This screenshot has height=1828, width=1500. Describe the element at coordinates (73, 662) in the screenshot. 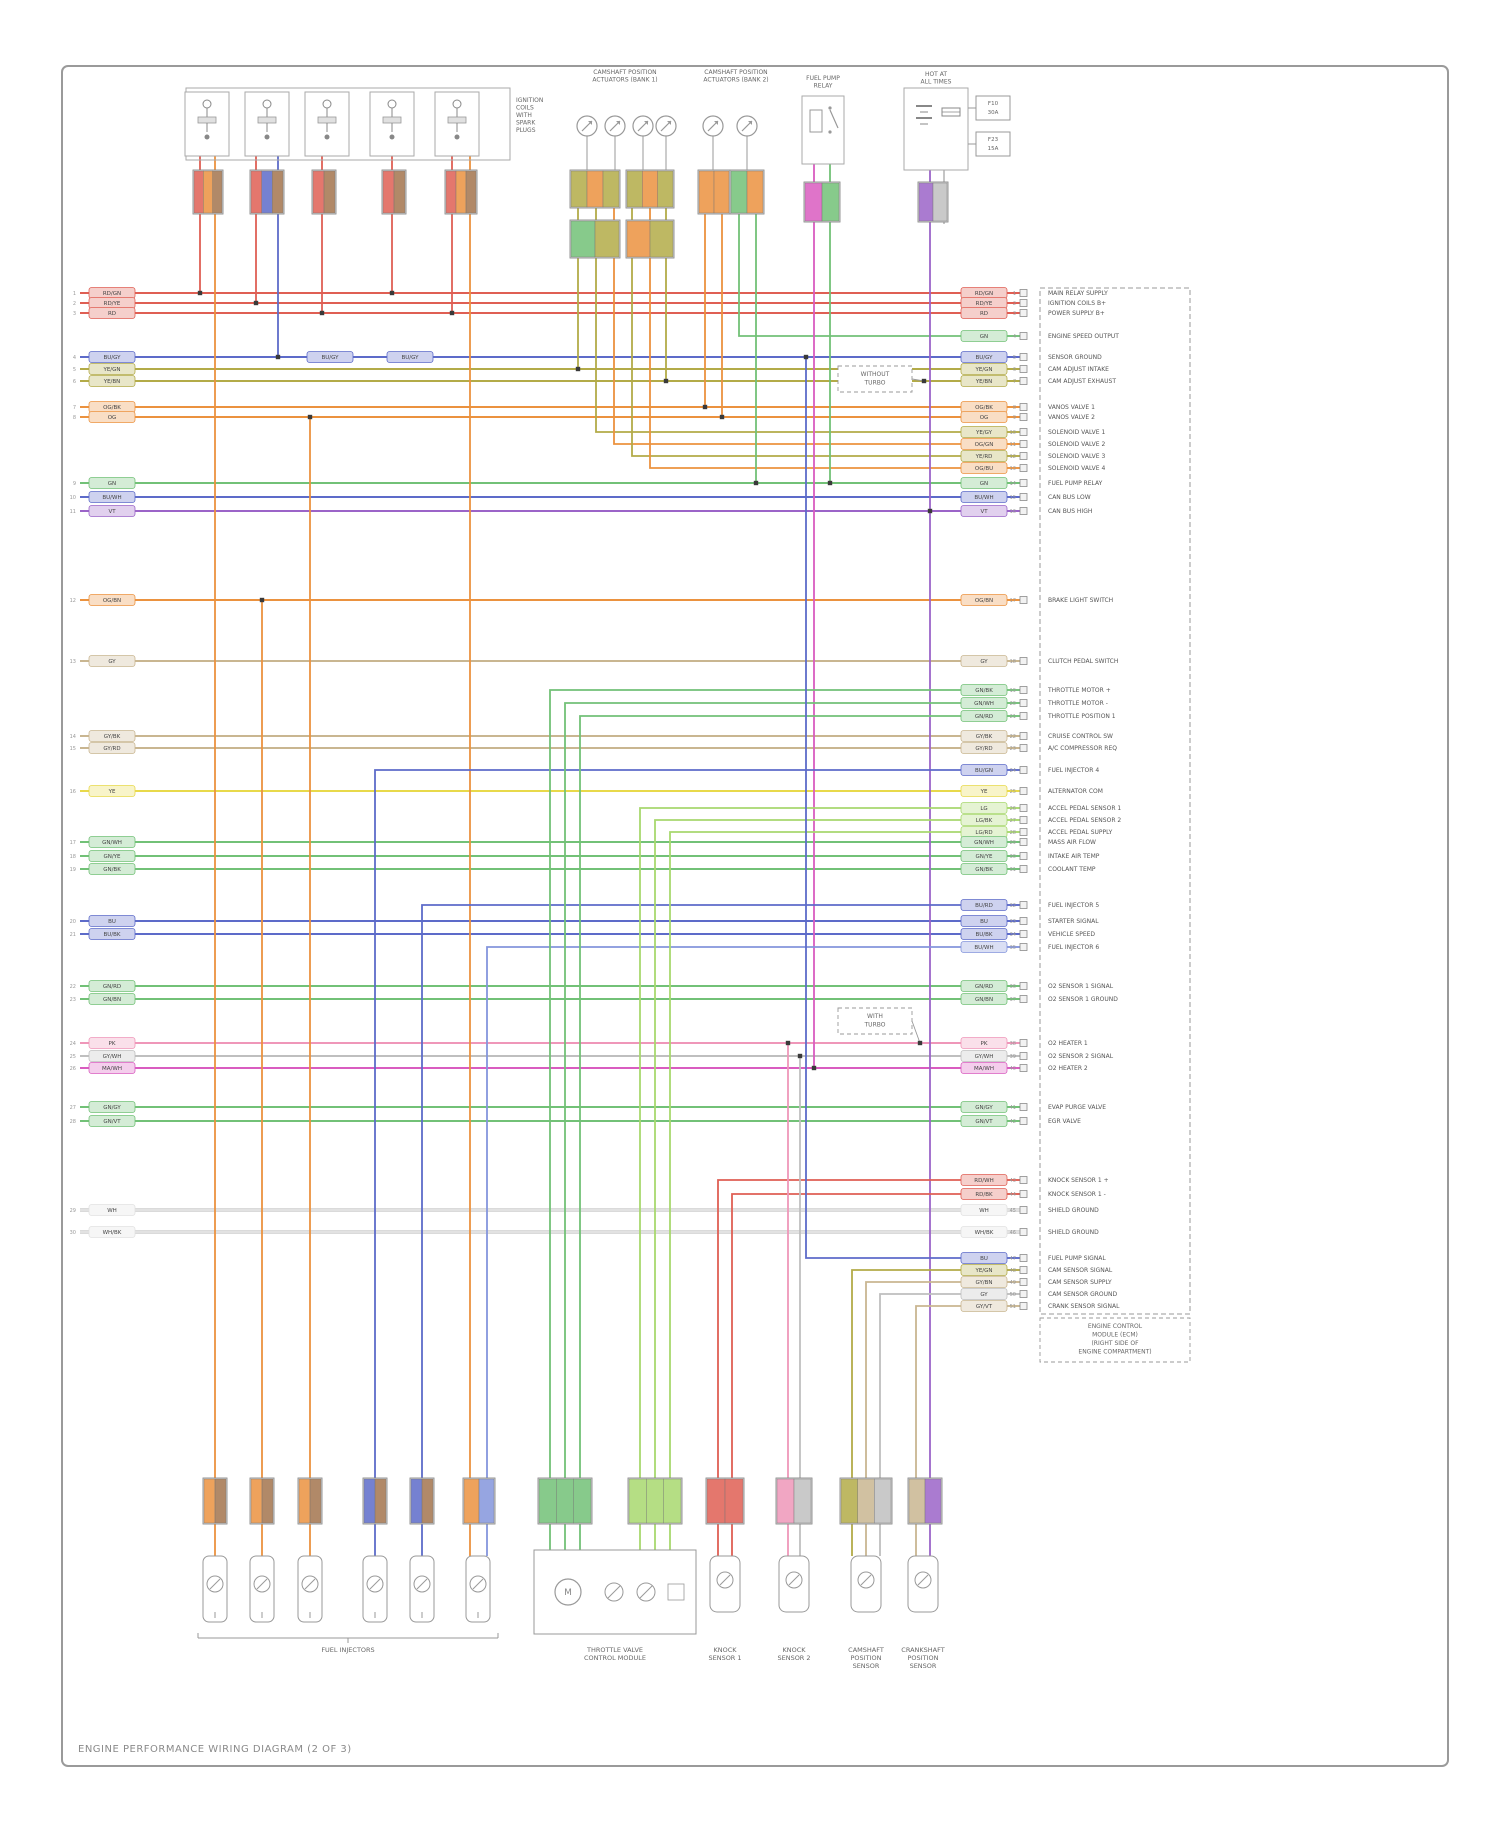

I see `bus-pin-number: 13` at that location.